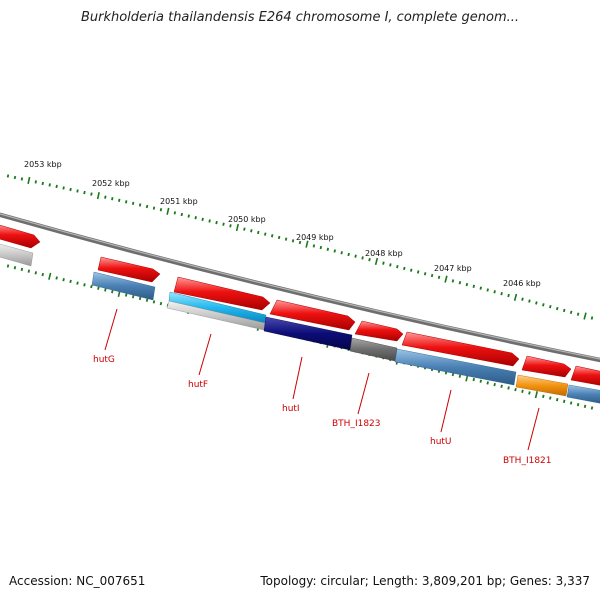 The height and width of the screenshot is (600, 600). Describe the element at coordinates (205, 354) in the screenshot. I see `leader-line-hutF` at that location.